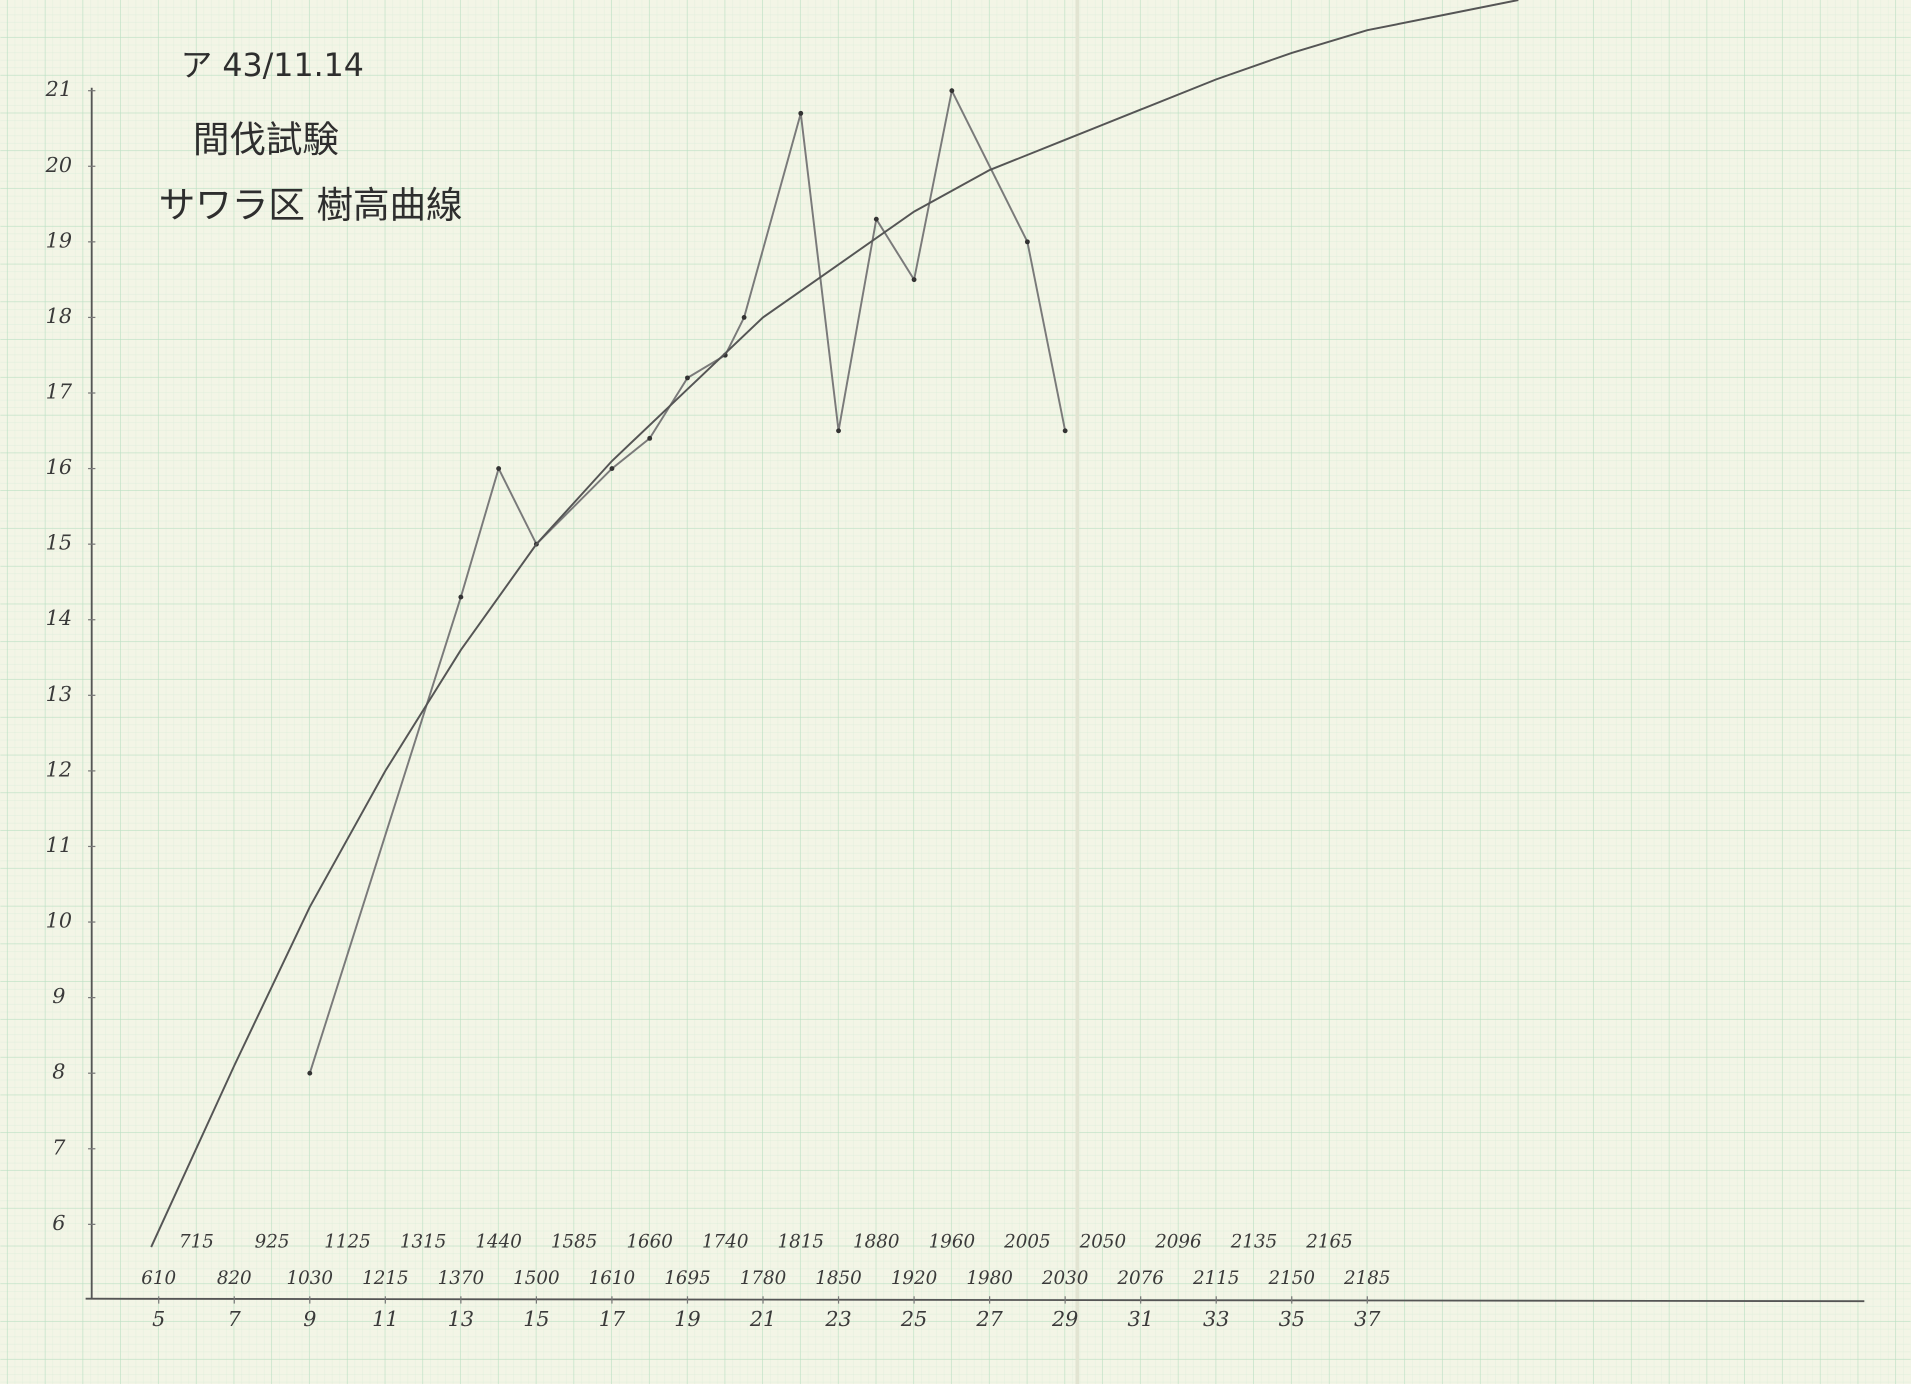  I want to click on x-tick-label: 27, so click(989, 1319).